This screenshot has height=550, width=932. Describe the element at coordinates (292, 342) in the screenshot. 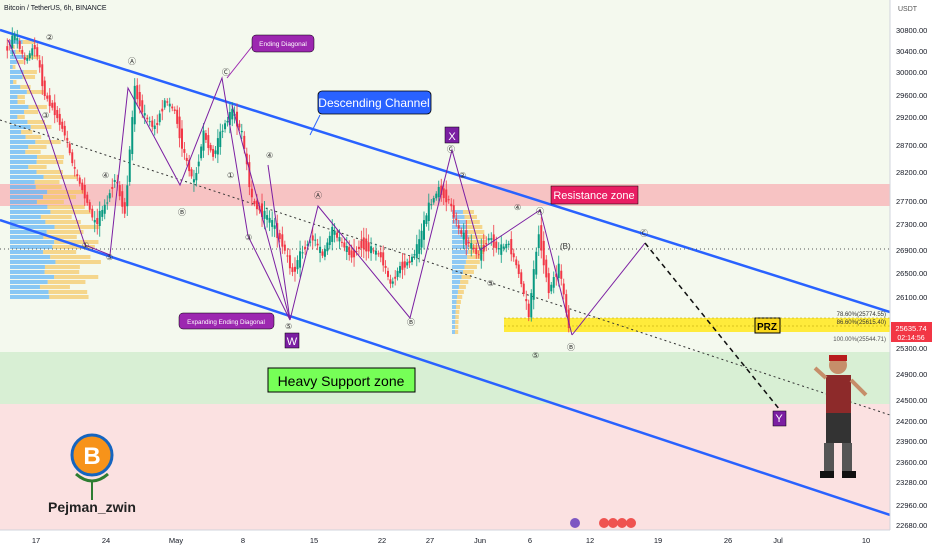

I see `wave-w-label: W` at that location.